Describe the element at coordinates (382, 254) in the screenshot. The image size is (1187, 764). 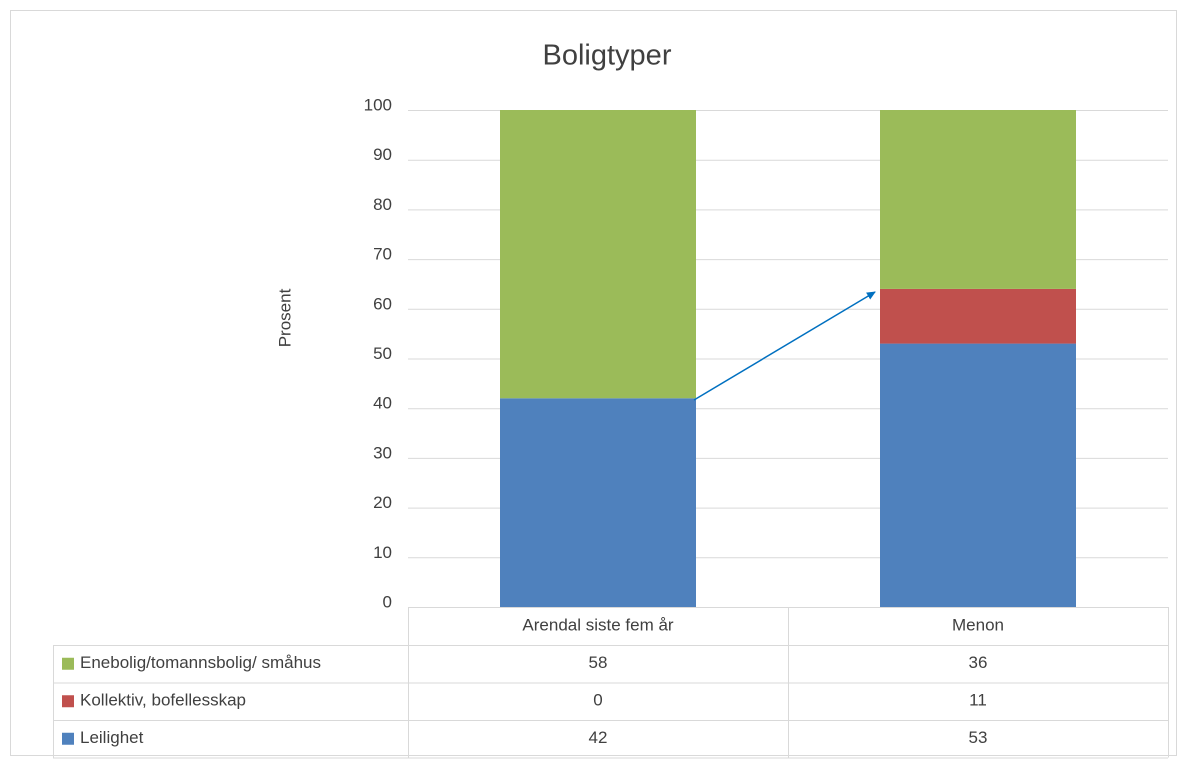
I see `y-tick-label: 70` at that location.